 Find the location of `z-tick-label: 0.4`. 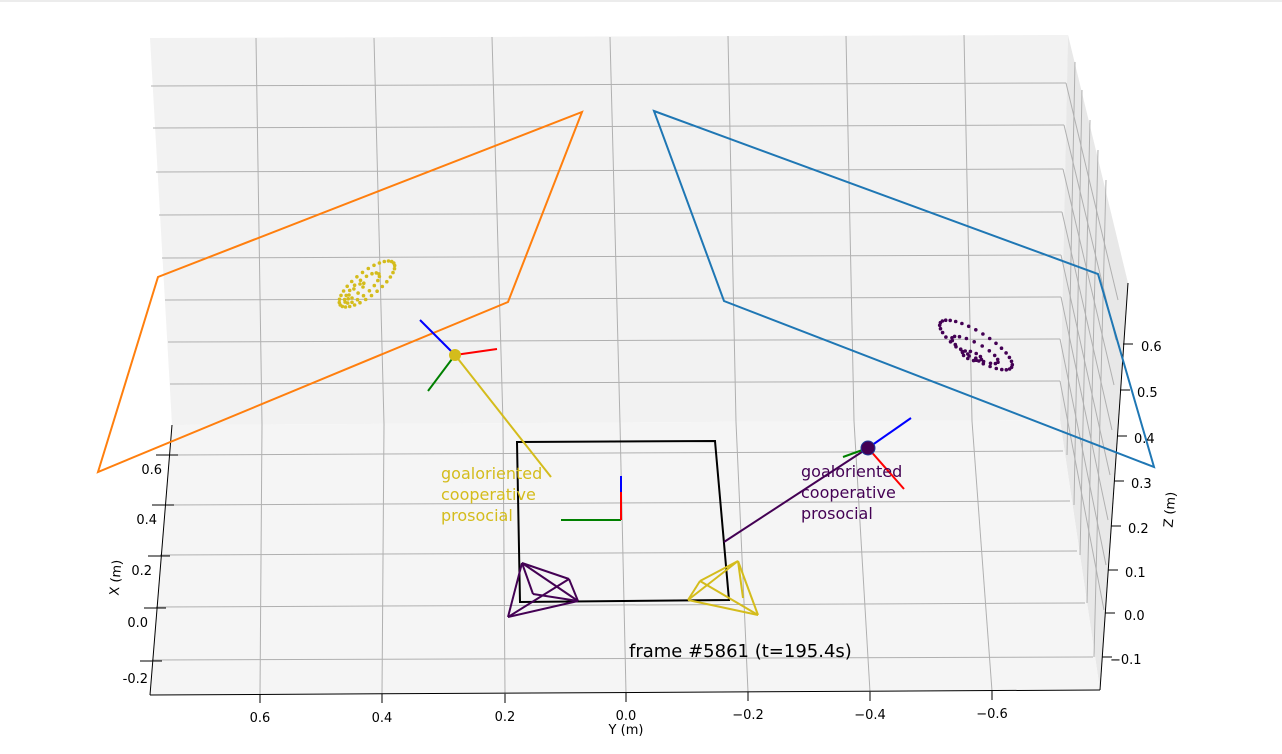

z-tick-label: 0.4 is located at coordinates (1144, 439).